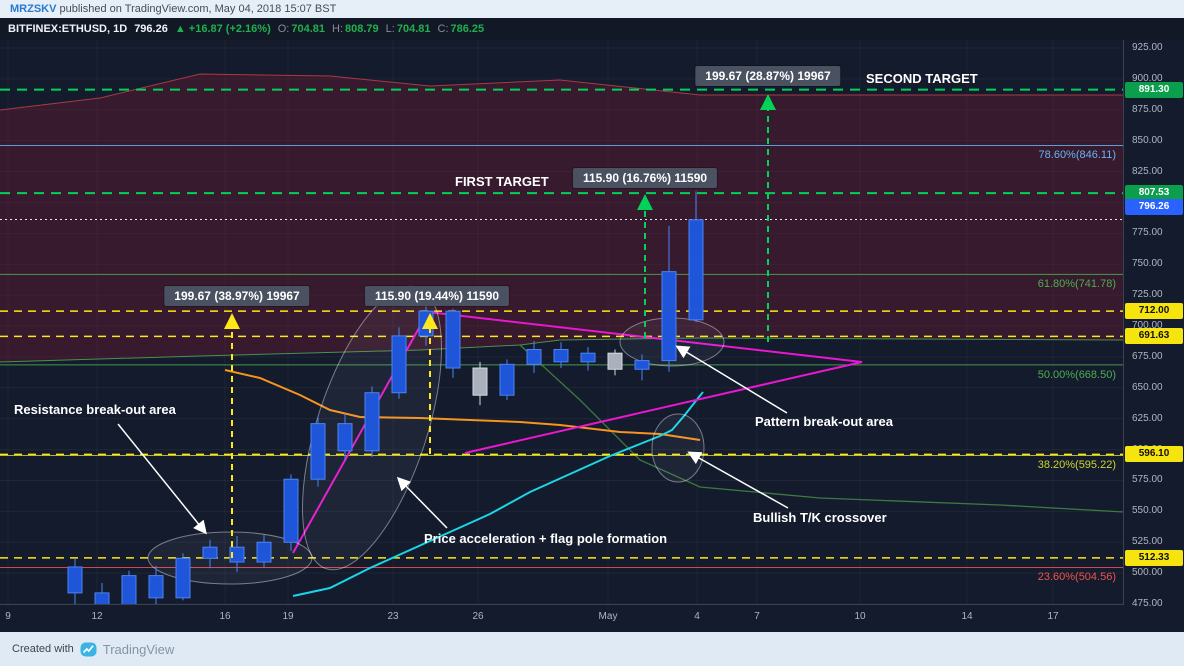 The width and height of the screenshot is (1184, 666). What do you see at coordinates (288, 616) in the screenshot?
I see `time-label: 19` at bounding box center [288, 616].